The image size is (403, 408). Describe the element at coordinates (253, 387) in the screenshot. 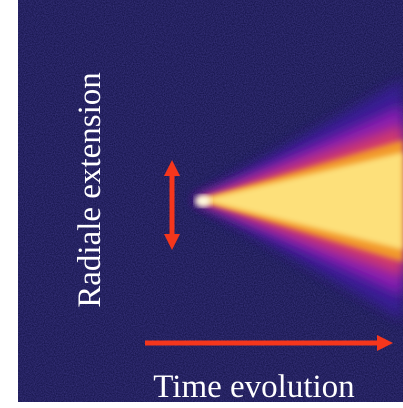

I see `horizontal-label: Time evolution` at that location.